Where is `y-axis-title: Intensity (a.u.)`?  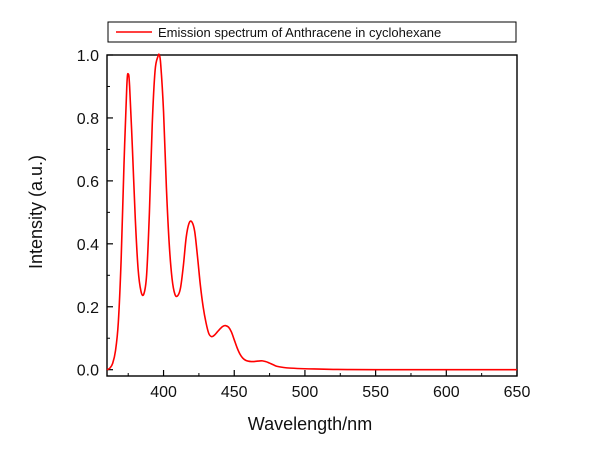
y-axis-title: Intensity (a.u.) is located at coordinates (36, 212).